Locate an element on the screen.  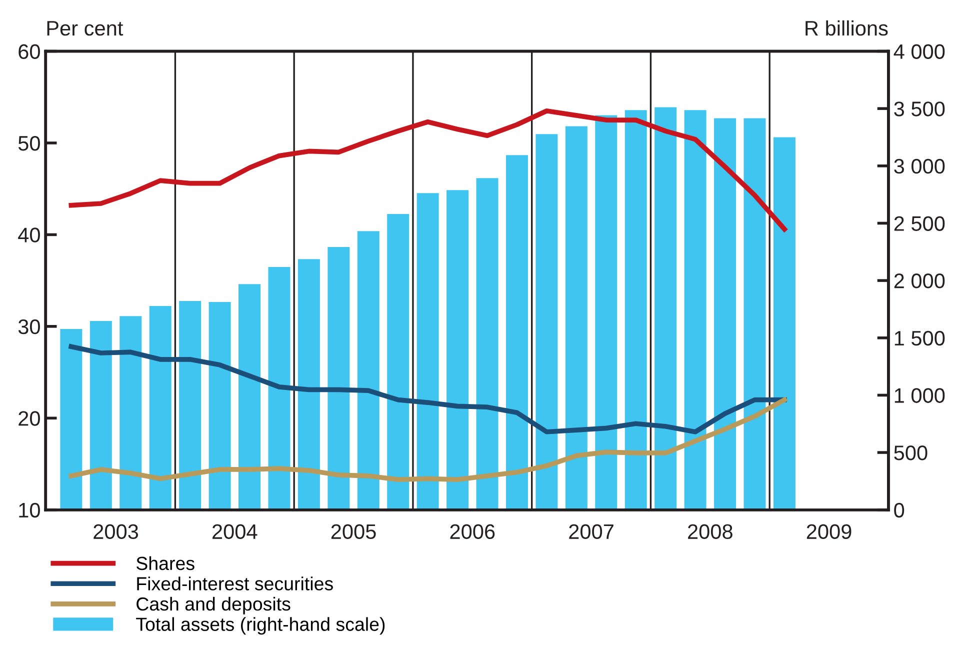
x-tick-label: 2006 is located at coordinates (472, 532).